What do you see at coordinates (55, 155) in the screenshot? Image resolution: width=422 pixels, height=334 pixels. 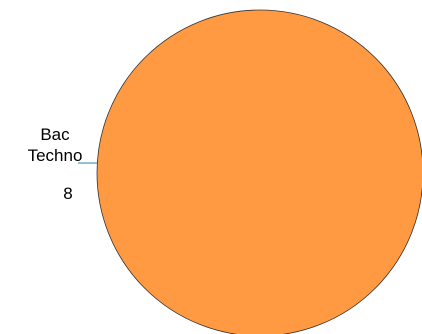 I see `slice-category-label: Techno` at bounding box center [55, 155].